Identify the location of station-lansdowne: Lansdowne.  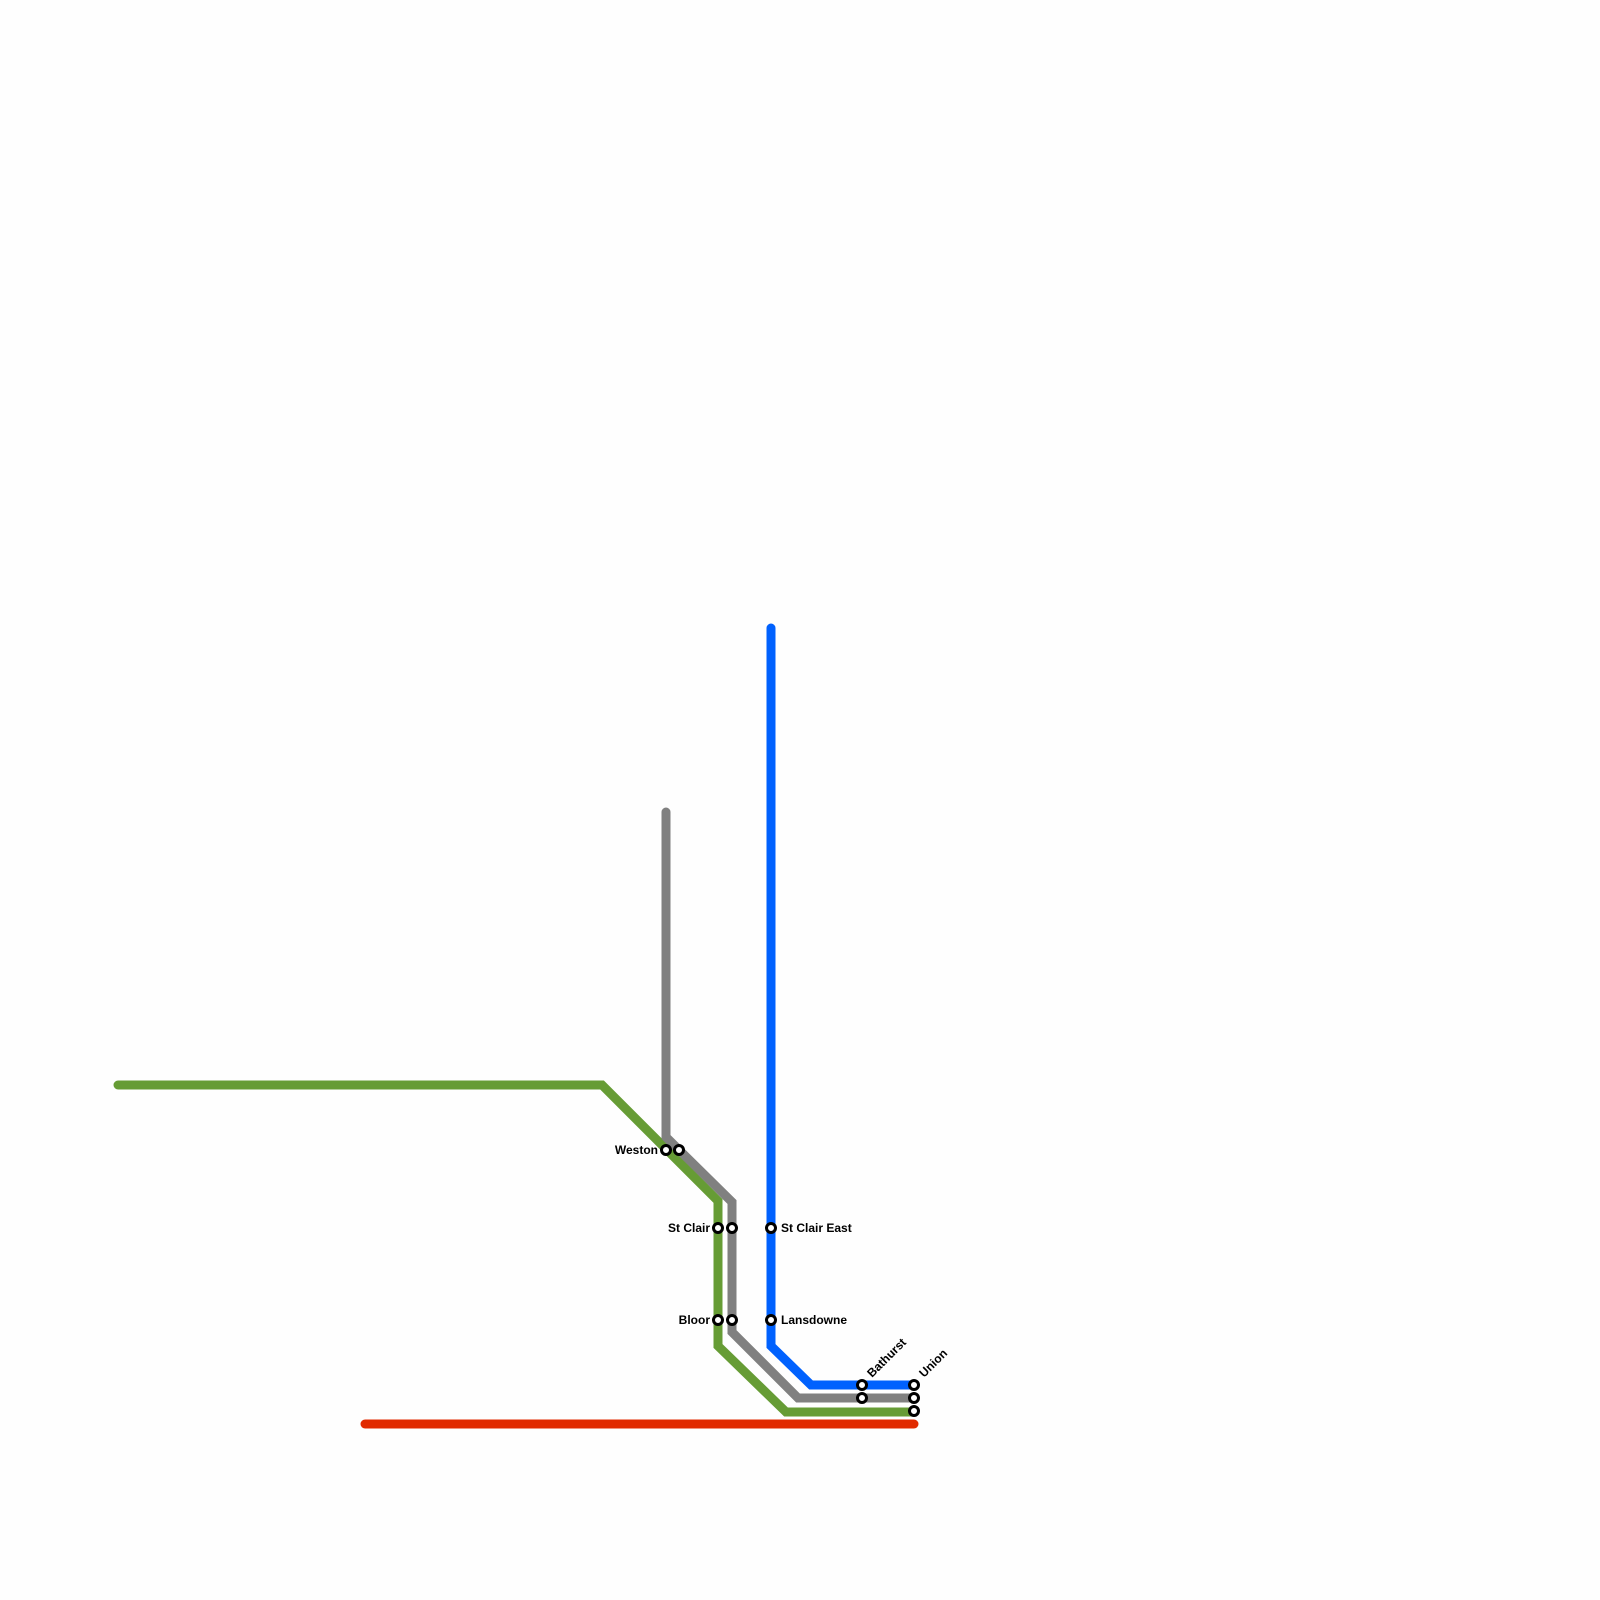
(806, 1320).